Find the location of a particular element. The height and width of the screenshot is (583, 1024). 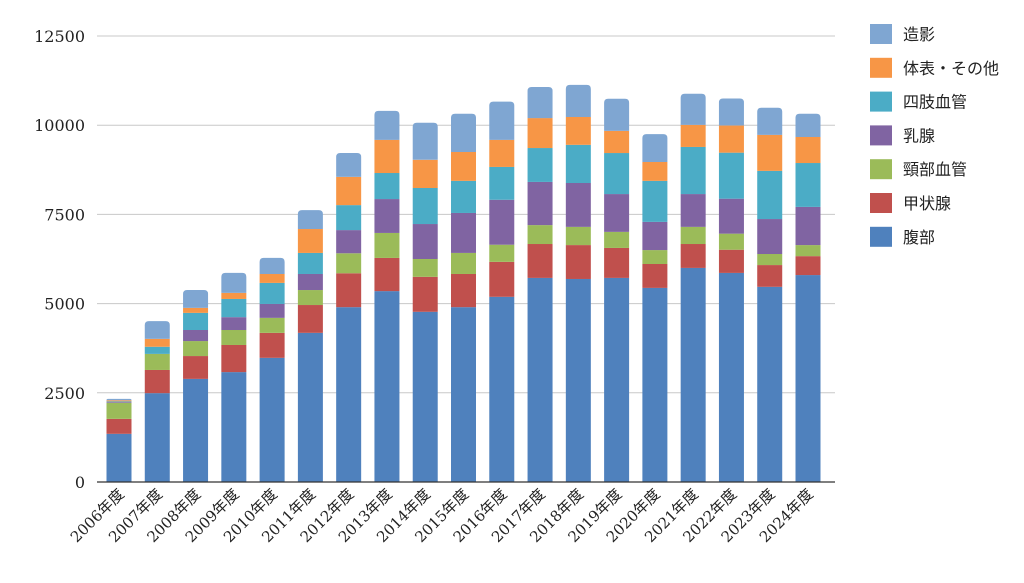

y-tick-label: 12500 is located at coordinates (59, 36).